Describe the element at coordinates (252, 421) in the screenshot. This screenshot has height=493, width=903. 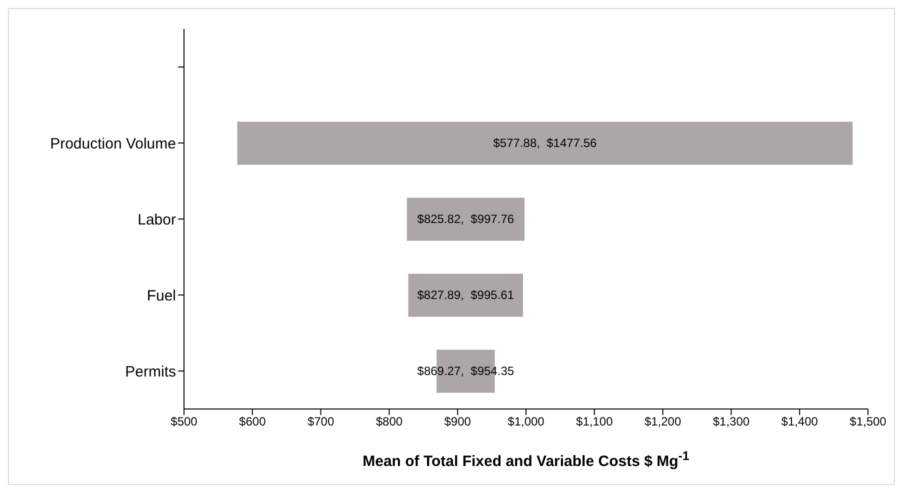
I see `x-tick-label: $600` at that location.